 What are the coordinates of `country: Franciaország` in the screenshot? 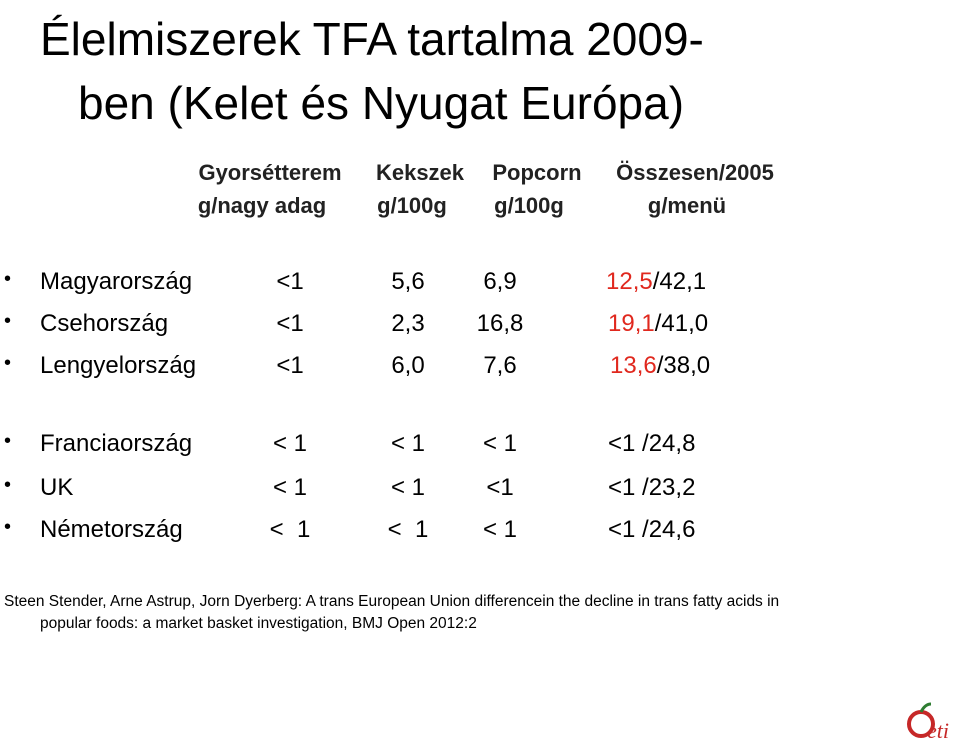 It's located at (116, 443).